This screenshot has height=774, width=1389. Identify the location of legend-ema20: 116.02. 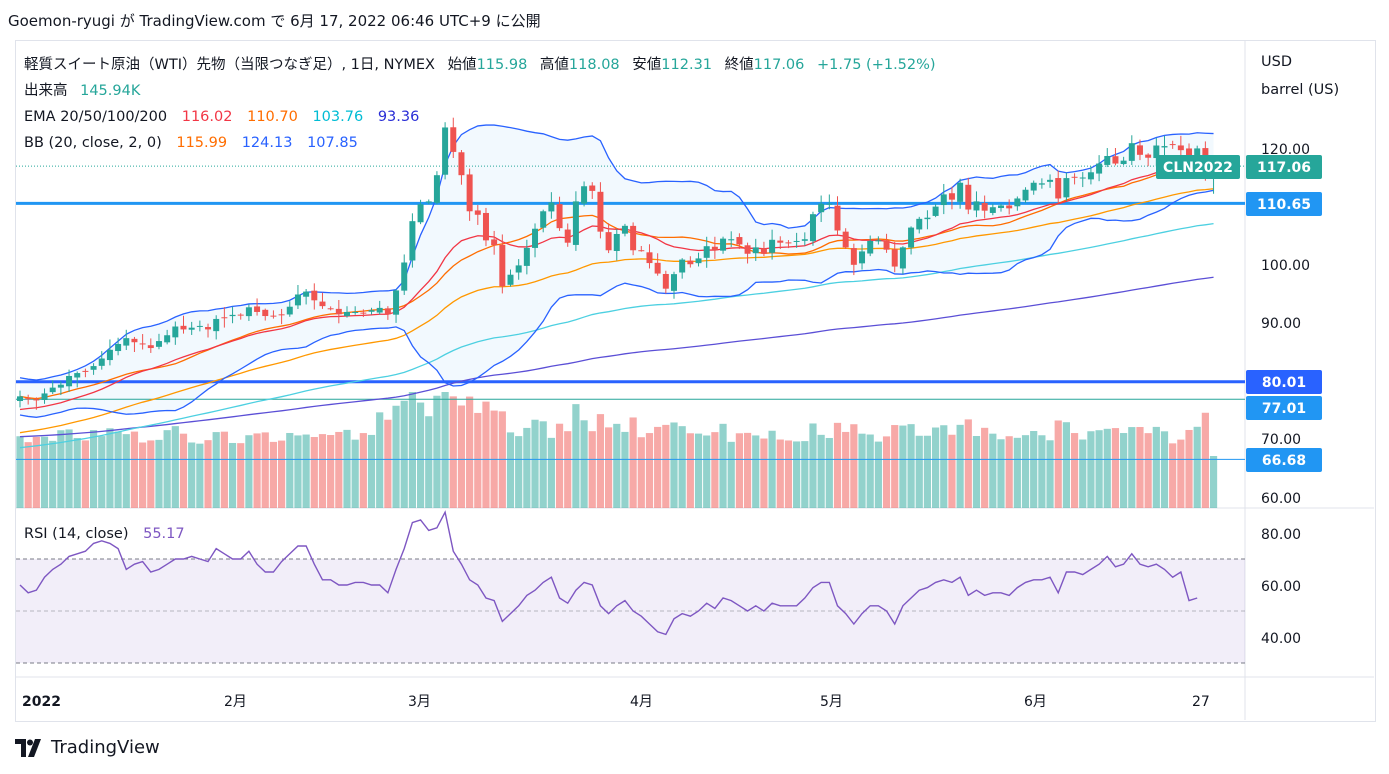
(207, 117).